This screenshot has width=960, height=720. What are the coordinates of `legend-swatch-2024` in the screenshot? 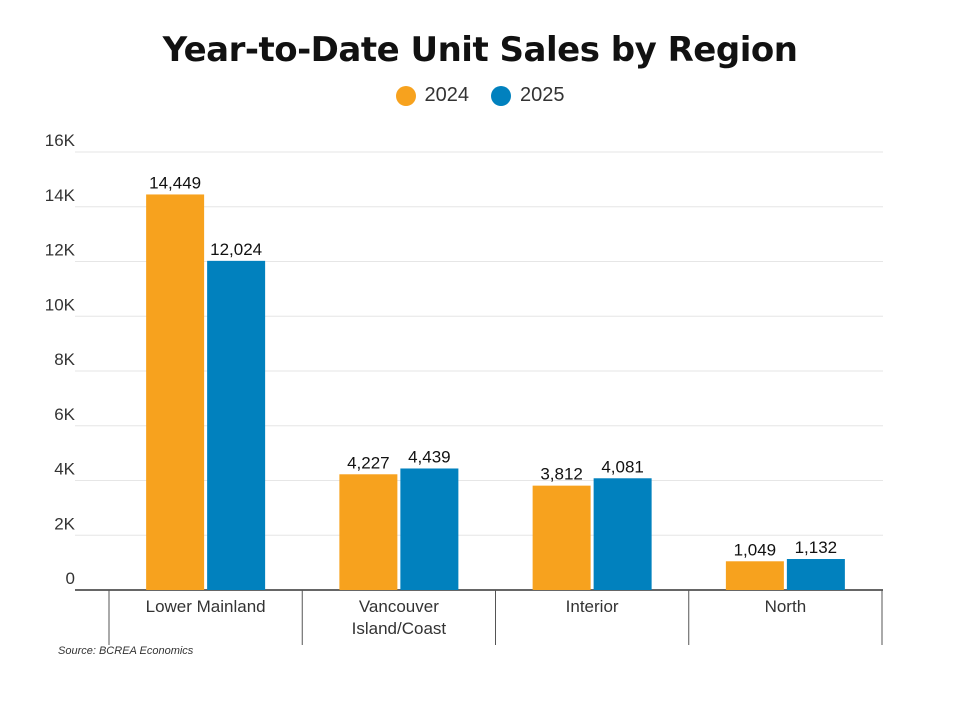 It's located at (405, 95).